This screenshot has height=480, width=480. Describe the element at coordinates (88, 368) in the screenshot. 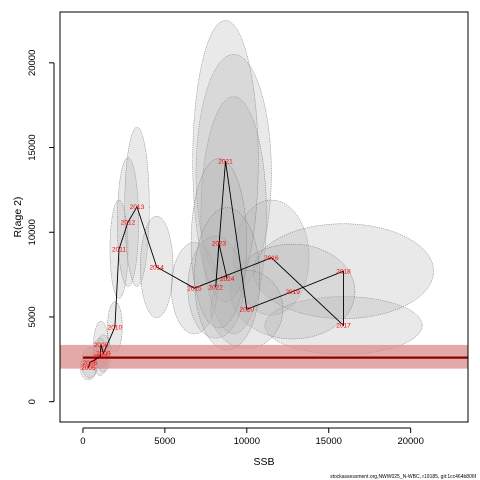

I see `year-label-2005: 2005` at that location.